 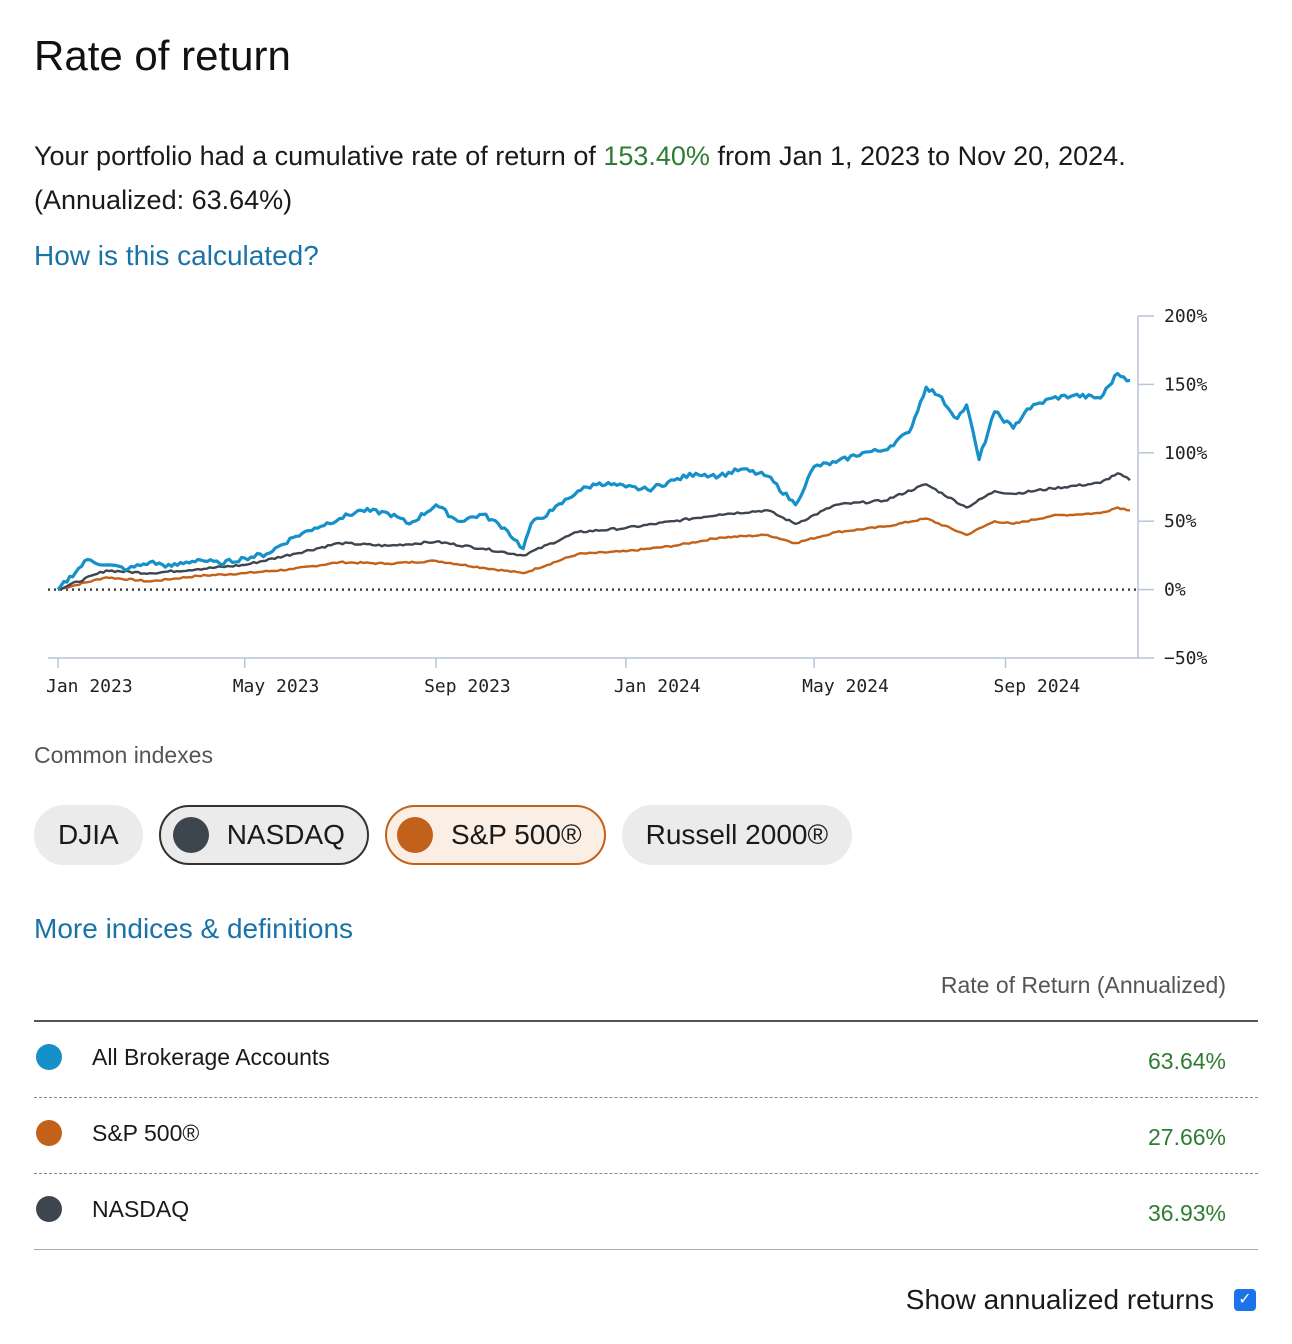 What do you see at coordinates (1186, 316) in the screenshot?
I see `y-tick-label: 200%` at bounding box center [1186, 316].